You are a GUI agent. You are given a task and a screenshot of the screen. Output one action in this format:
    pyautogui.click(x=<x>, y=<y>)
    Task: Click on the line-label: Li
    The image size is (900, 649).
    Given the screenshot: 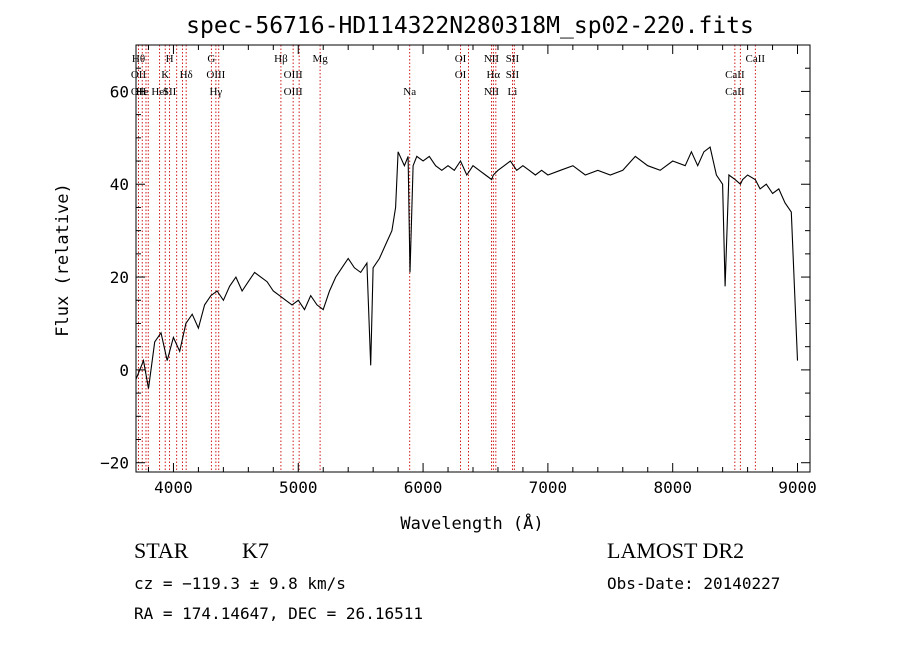 What is the action you would take?
    pyautogui.click(x=513, y=92)
    